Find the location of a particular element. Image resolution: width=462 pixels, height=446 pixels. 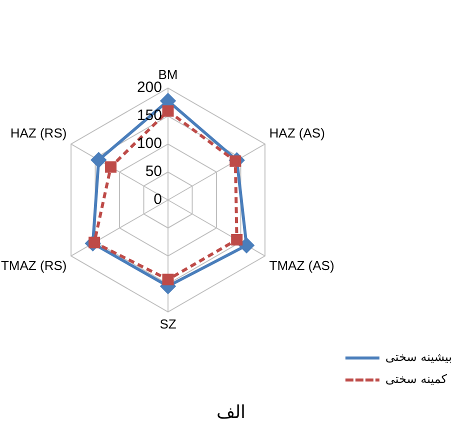

spoke-label: HAZ (RS) is located at coordinates (38, 132).